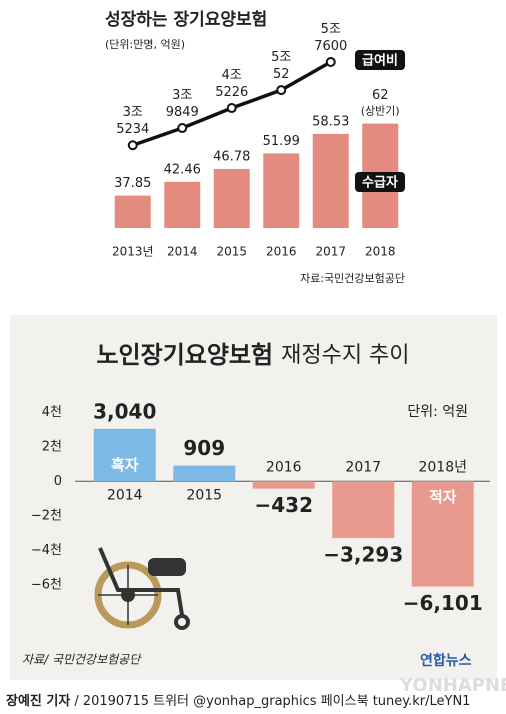 The height and width of the screenshot is (714, 506). What do you see at coordinates (204, 448) in the screenshot?
I see `value-label: 909` at bounding box center [204, 448].